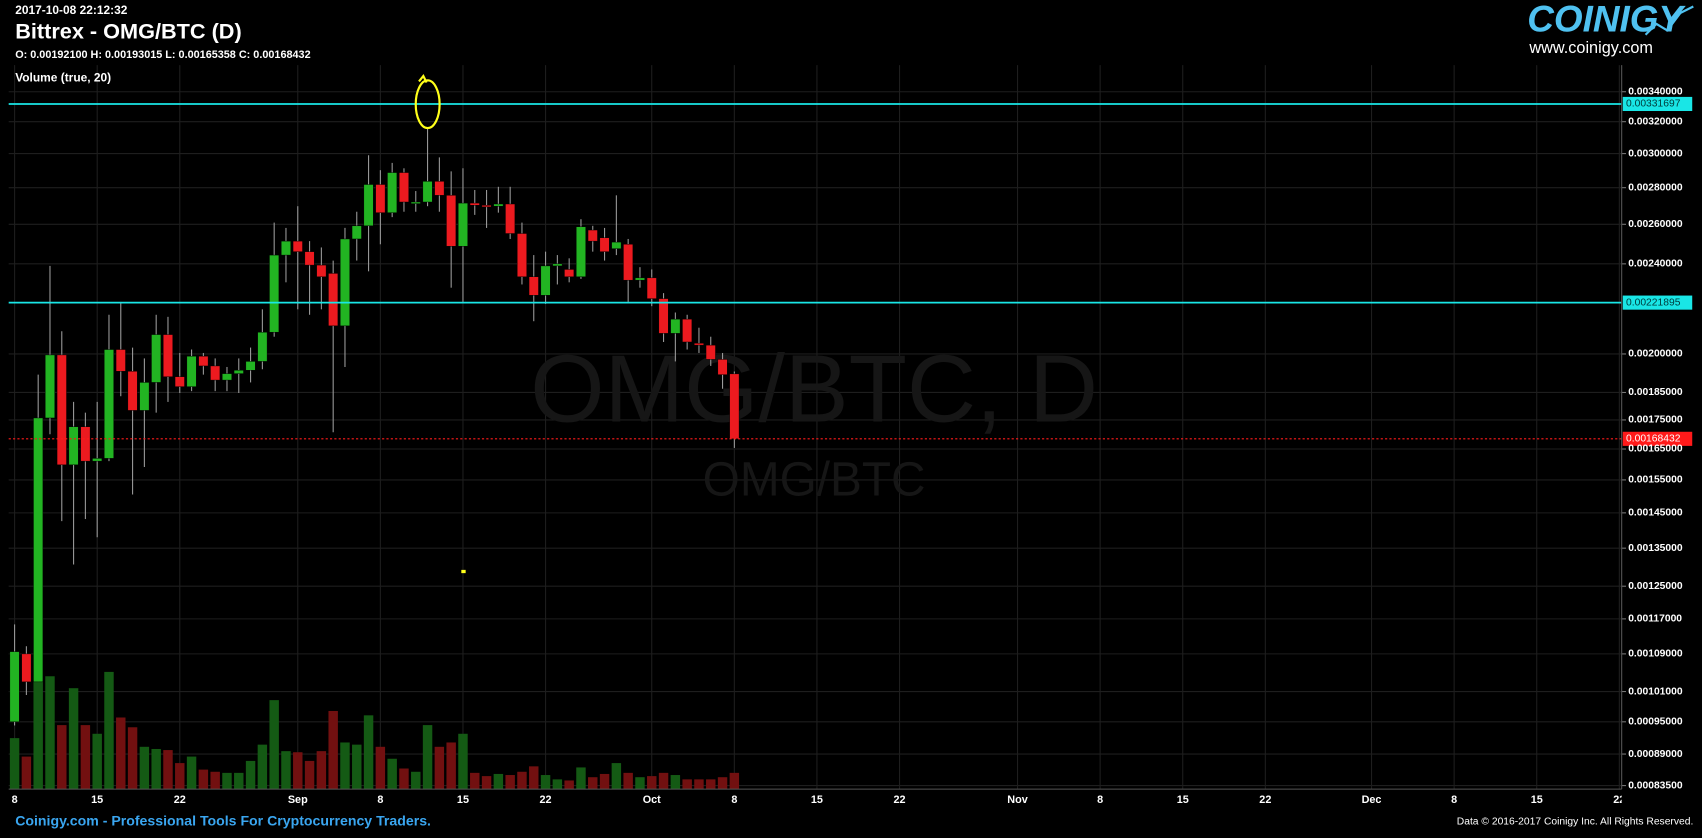  Describe the element at coordinates (1655, 586) in the screenshot. I see `y-tick-label: 0.00125000` at that location.